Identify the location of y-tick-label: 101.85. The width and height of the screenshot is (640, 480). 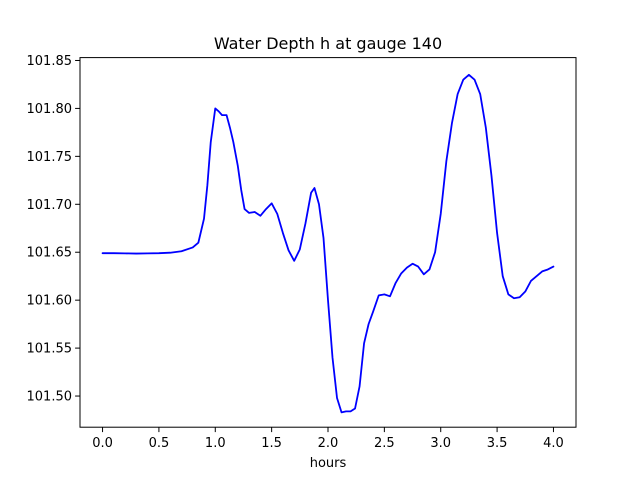
(50, 61).